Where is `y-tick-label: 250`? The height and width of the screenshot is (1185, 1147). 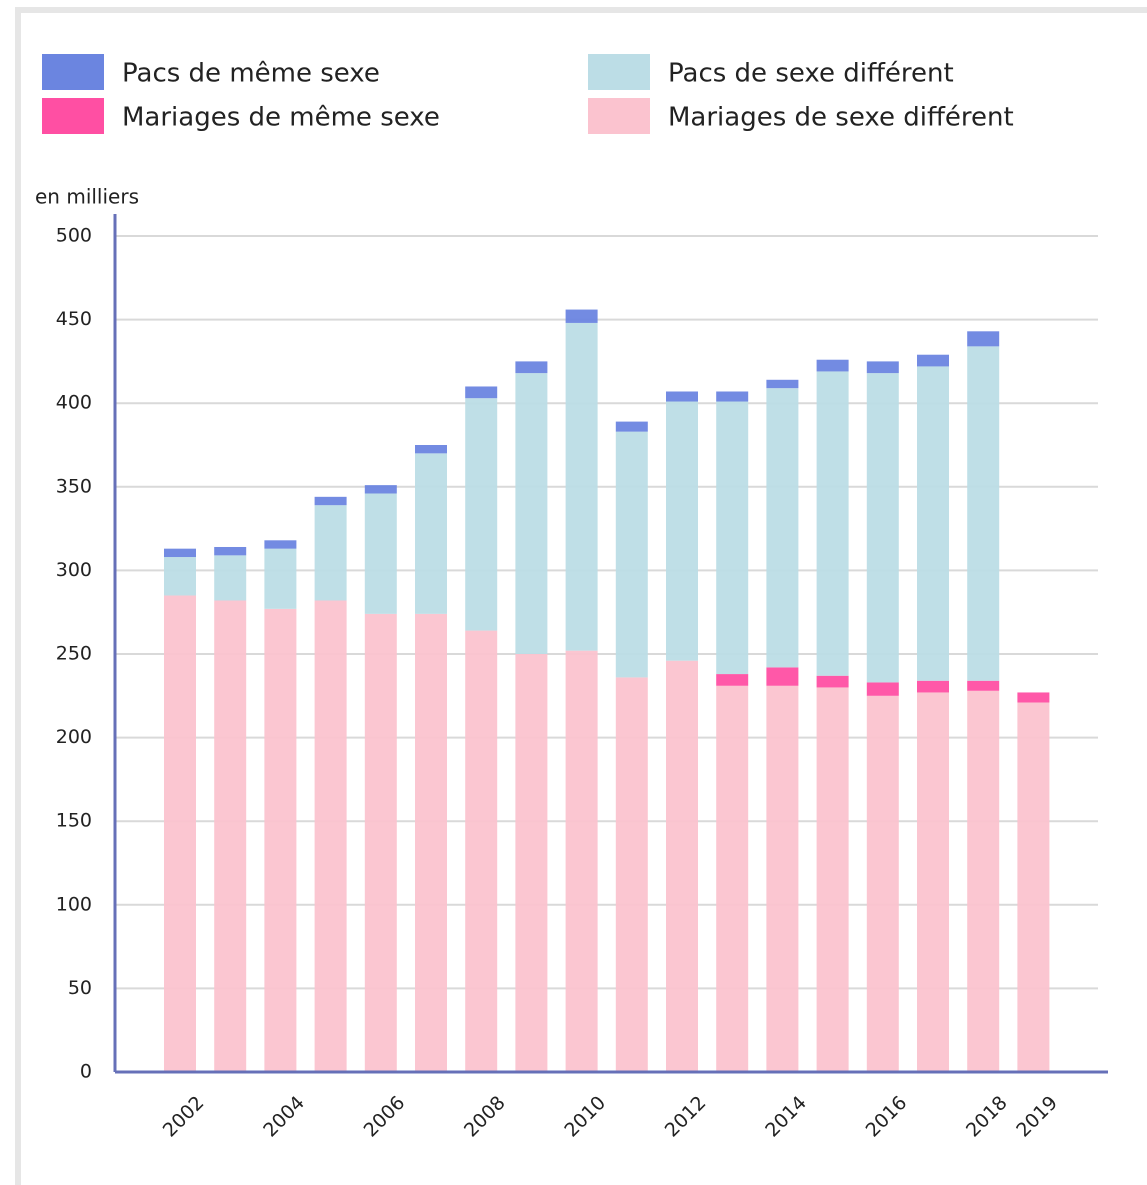 y-tick-label: 250 is located at coordinates (74, 654).